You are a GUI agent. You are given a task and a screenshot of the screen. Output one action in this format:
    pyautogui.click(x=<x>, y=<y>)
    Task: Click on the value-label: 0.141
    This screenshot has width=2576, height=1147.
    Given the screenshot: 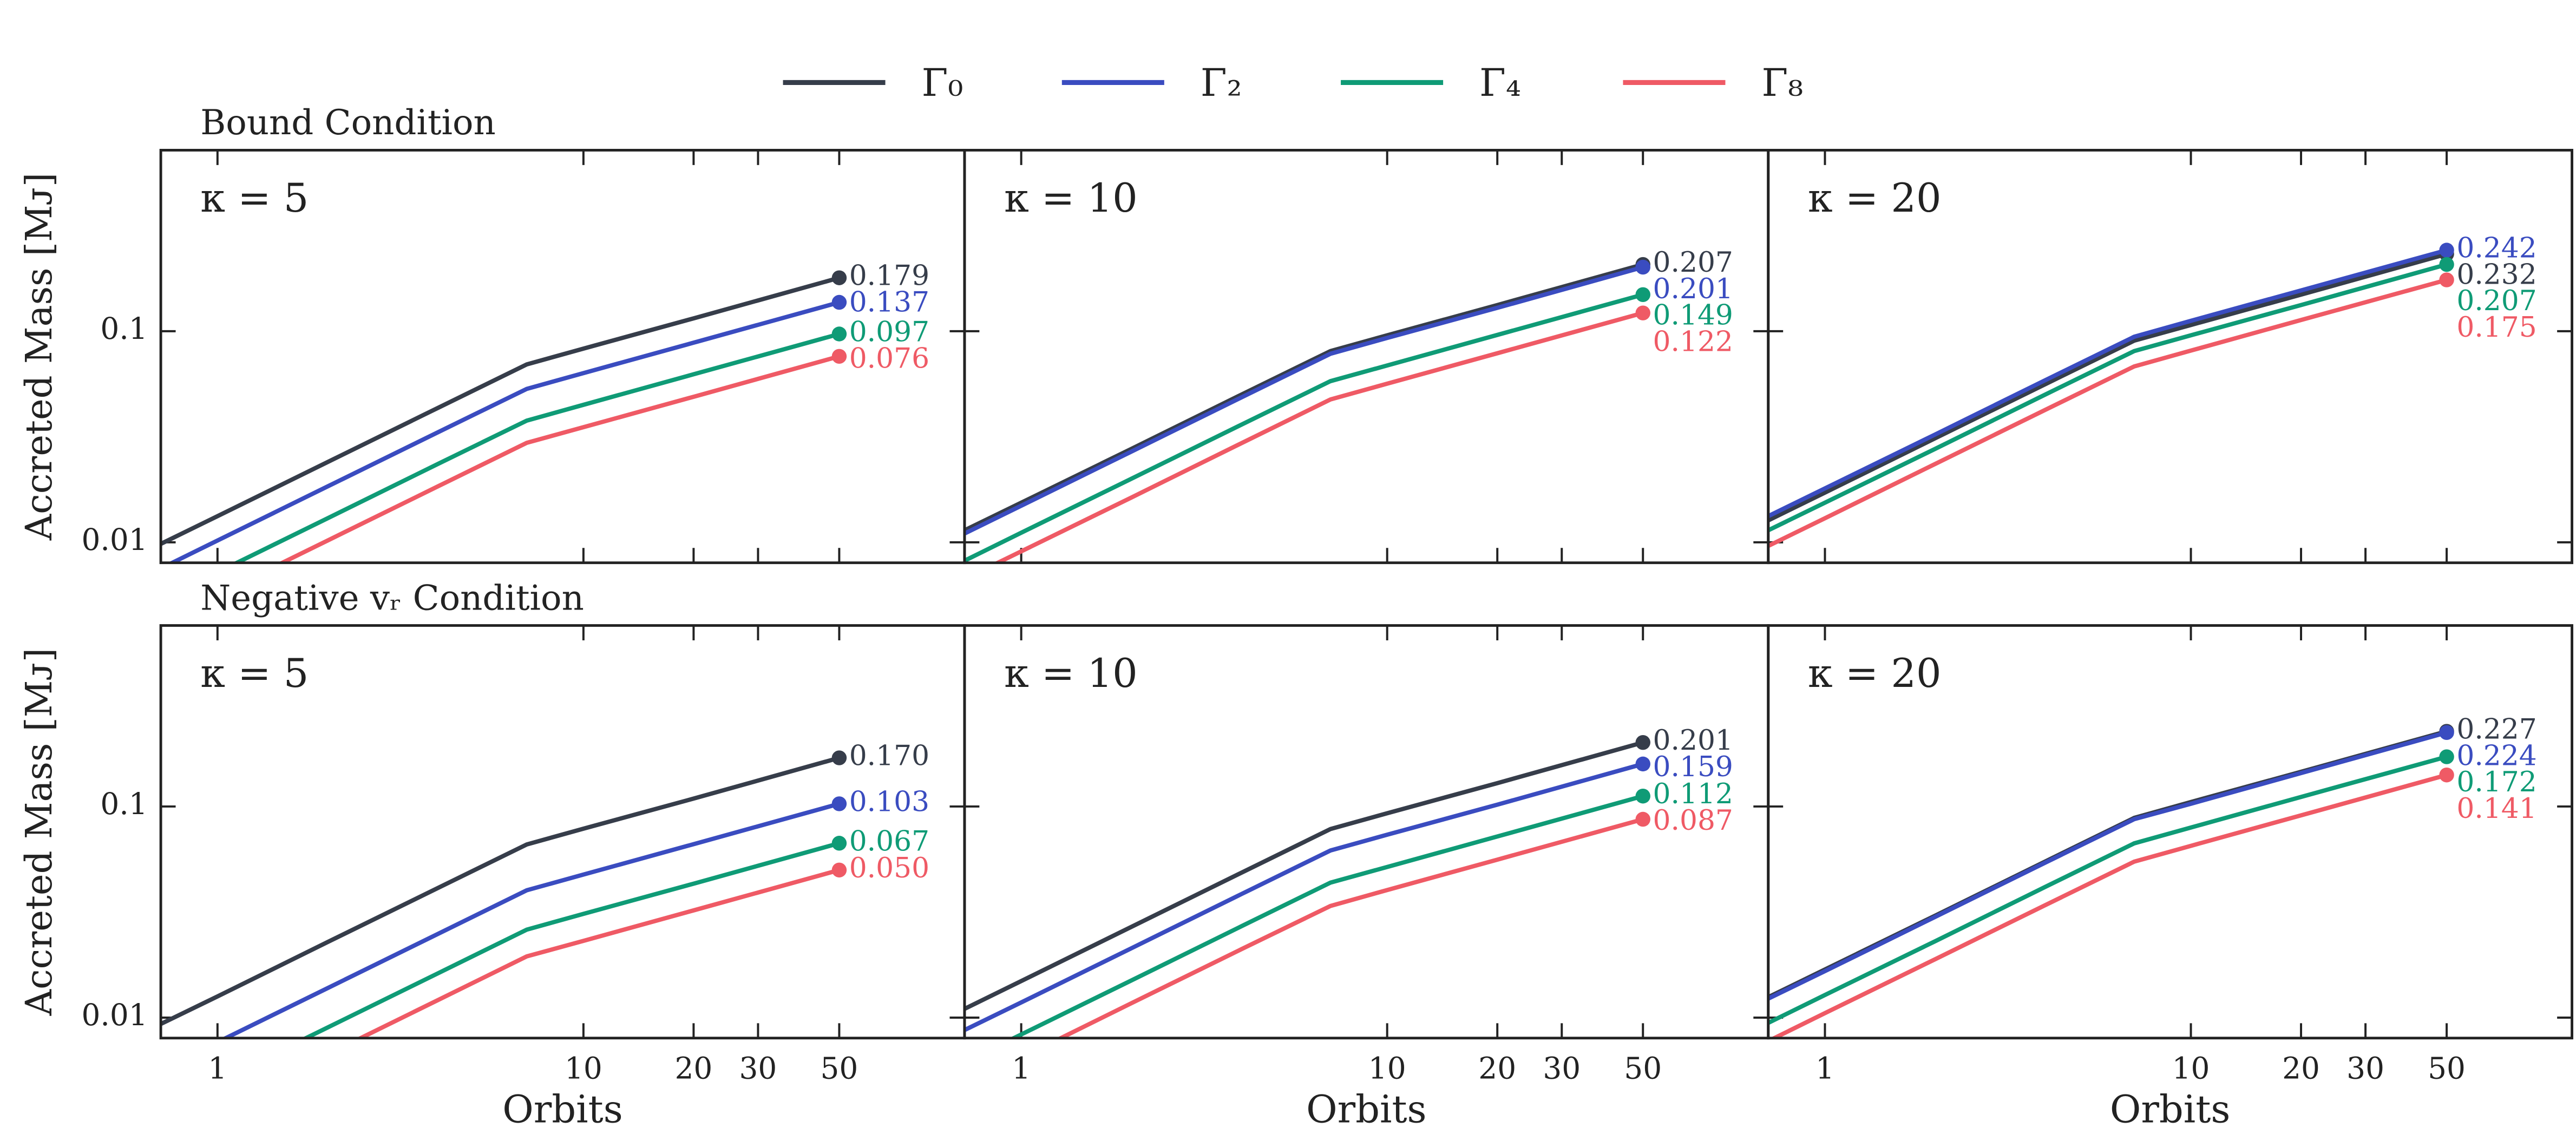 What is the action you would take?
    pyautogui.click(x=2496, y=808)
    